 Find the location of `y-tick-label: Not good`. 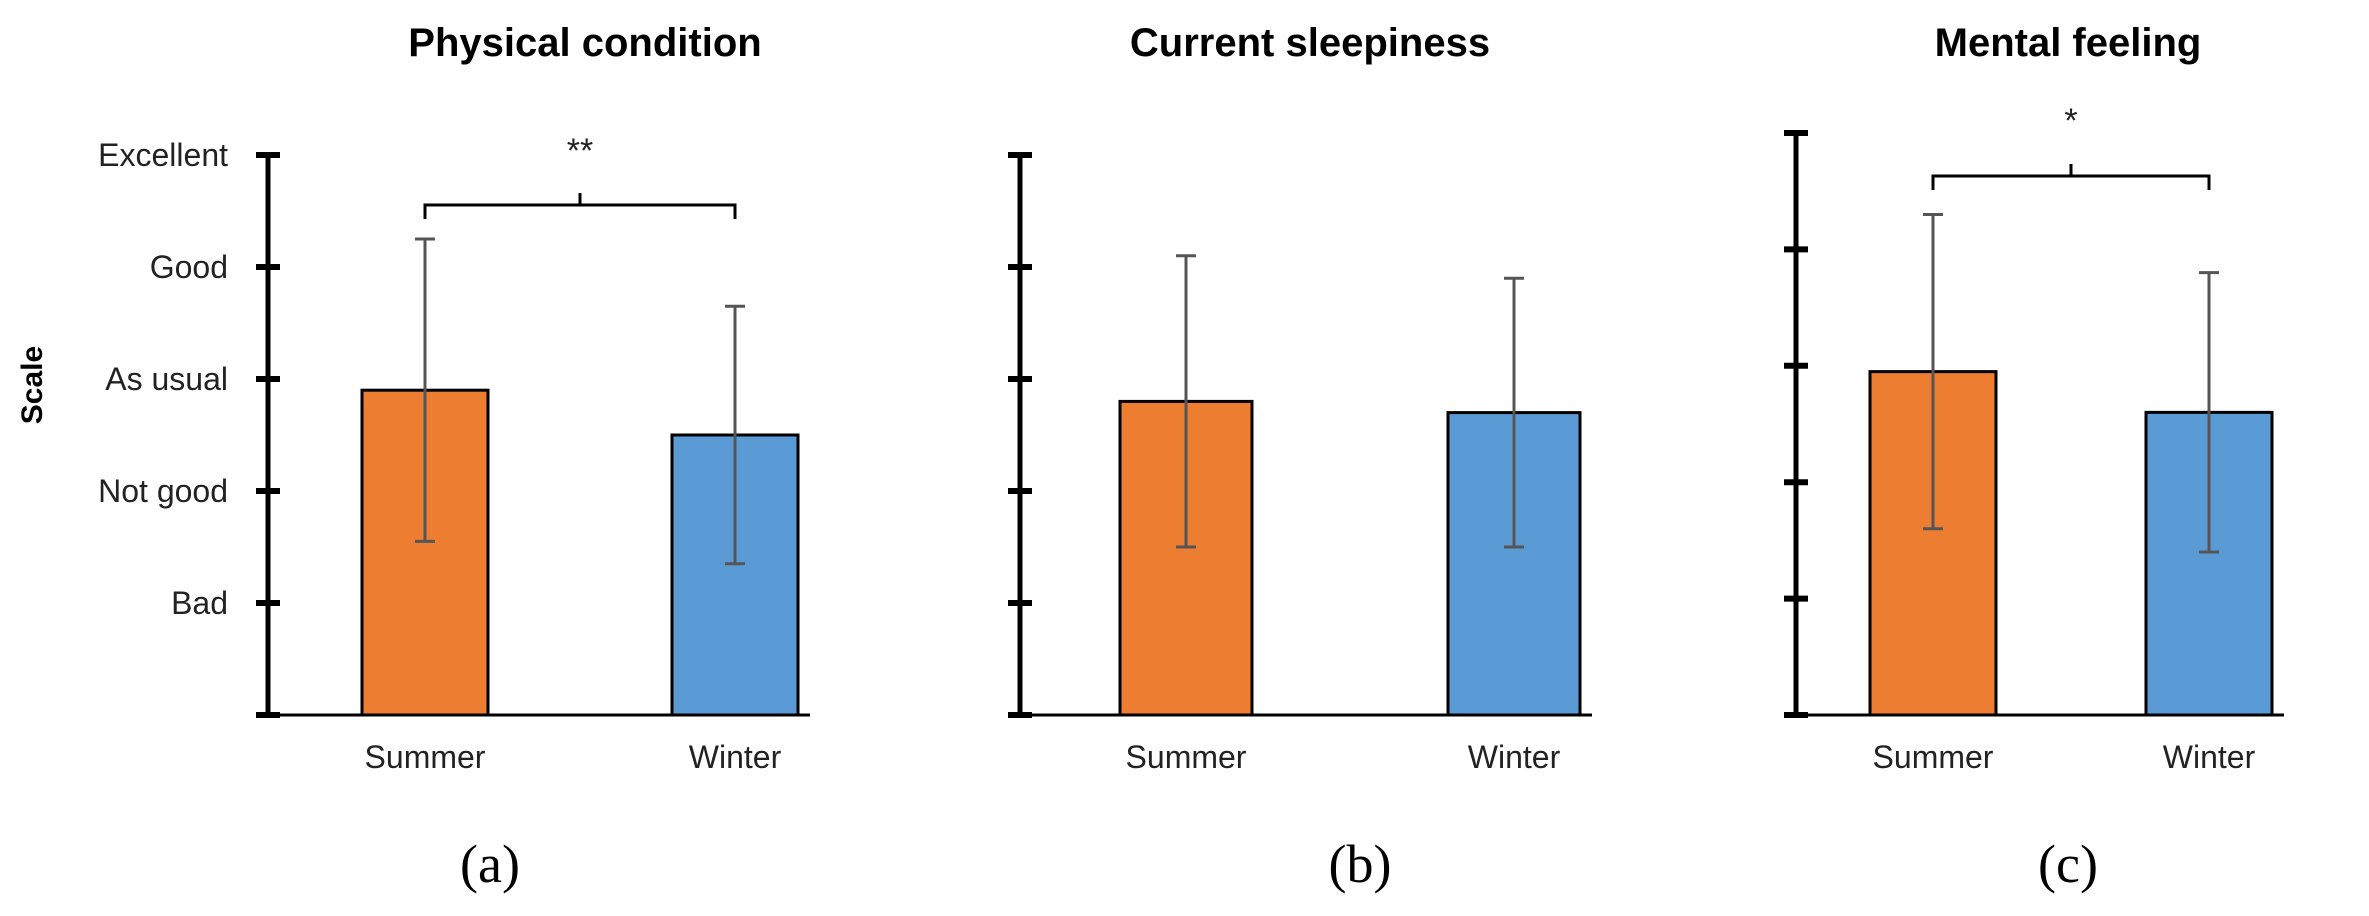

y-tick-label: Not good is located at coordinates (163, 491).